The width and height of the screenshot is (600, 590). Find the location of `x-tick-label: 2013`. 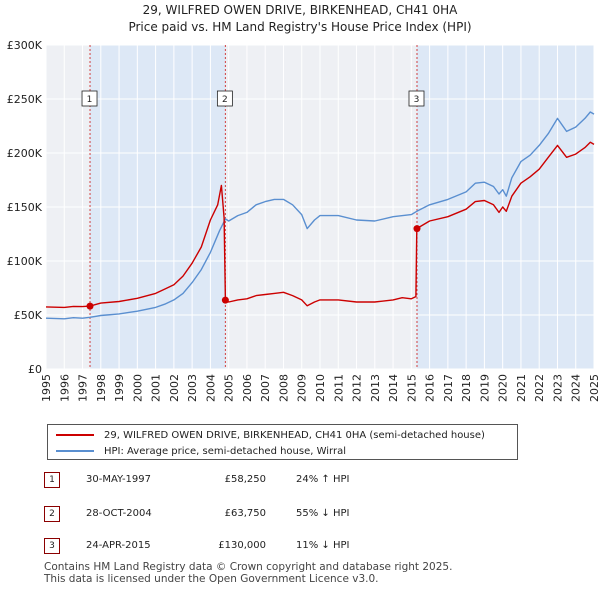

x-tick-label: 2013 is located at coordinates (375, 388).